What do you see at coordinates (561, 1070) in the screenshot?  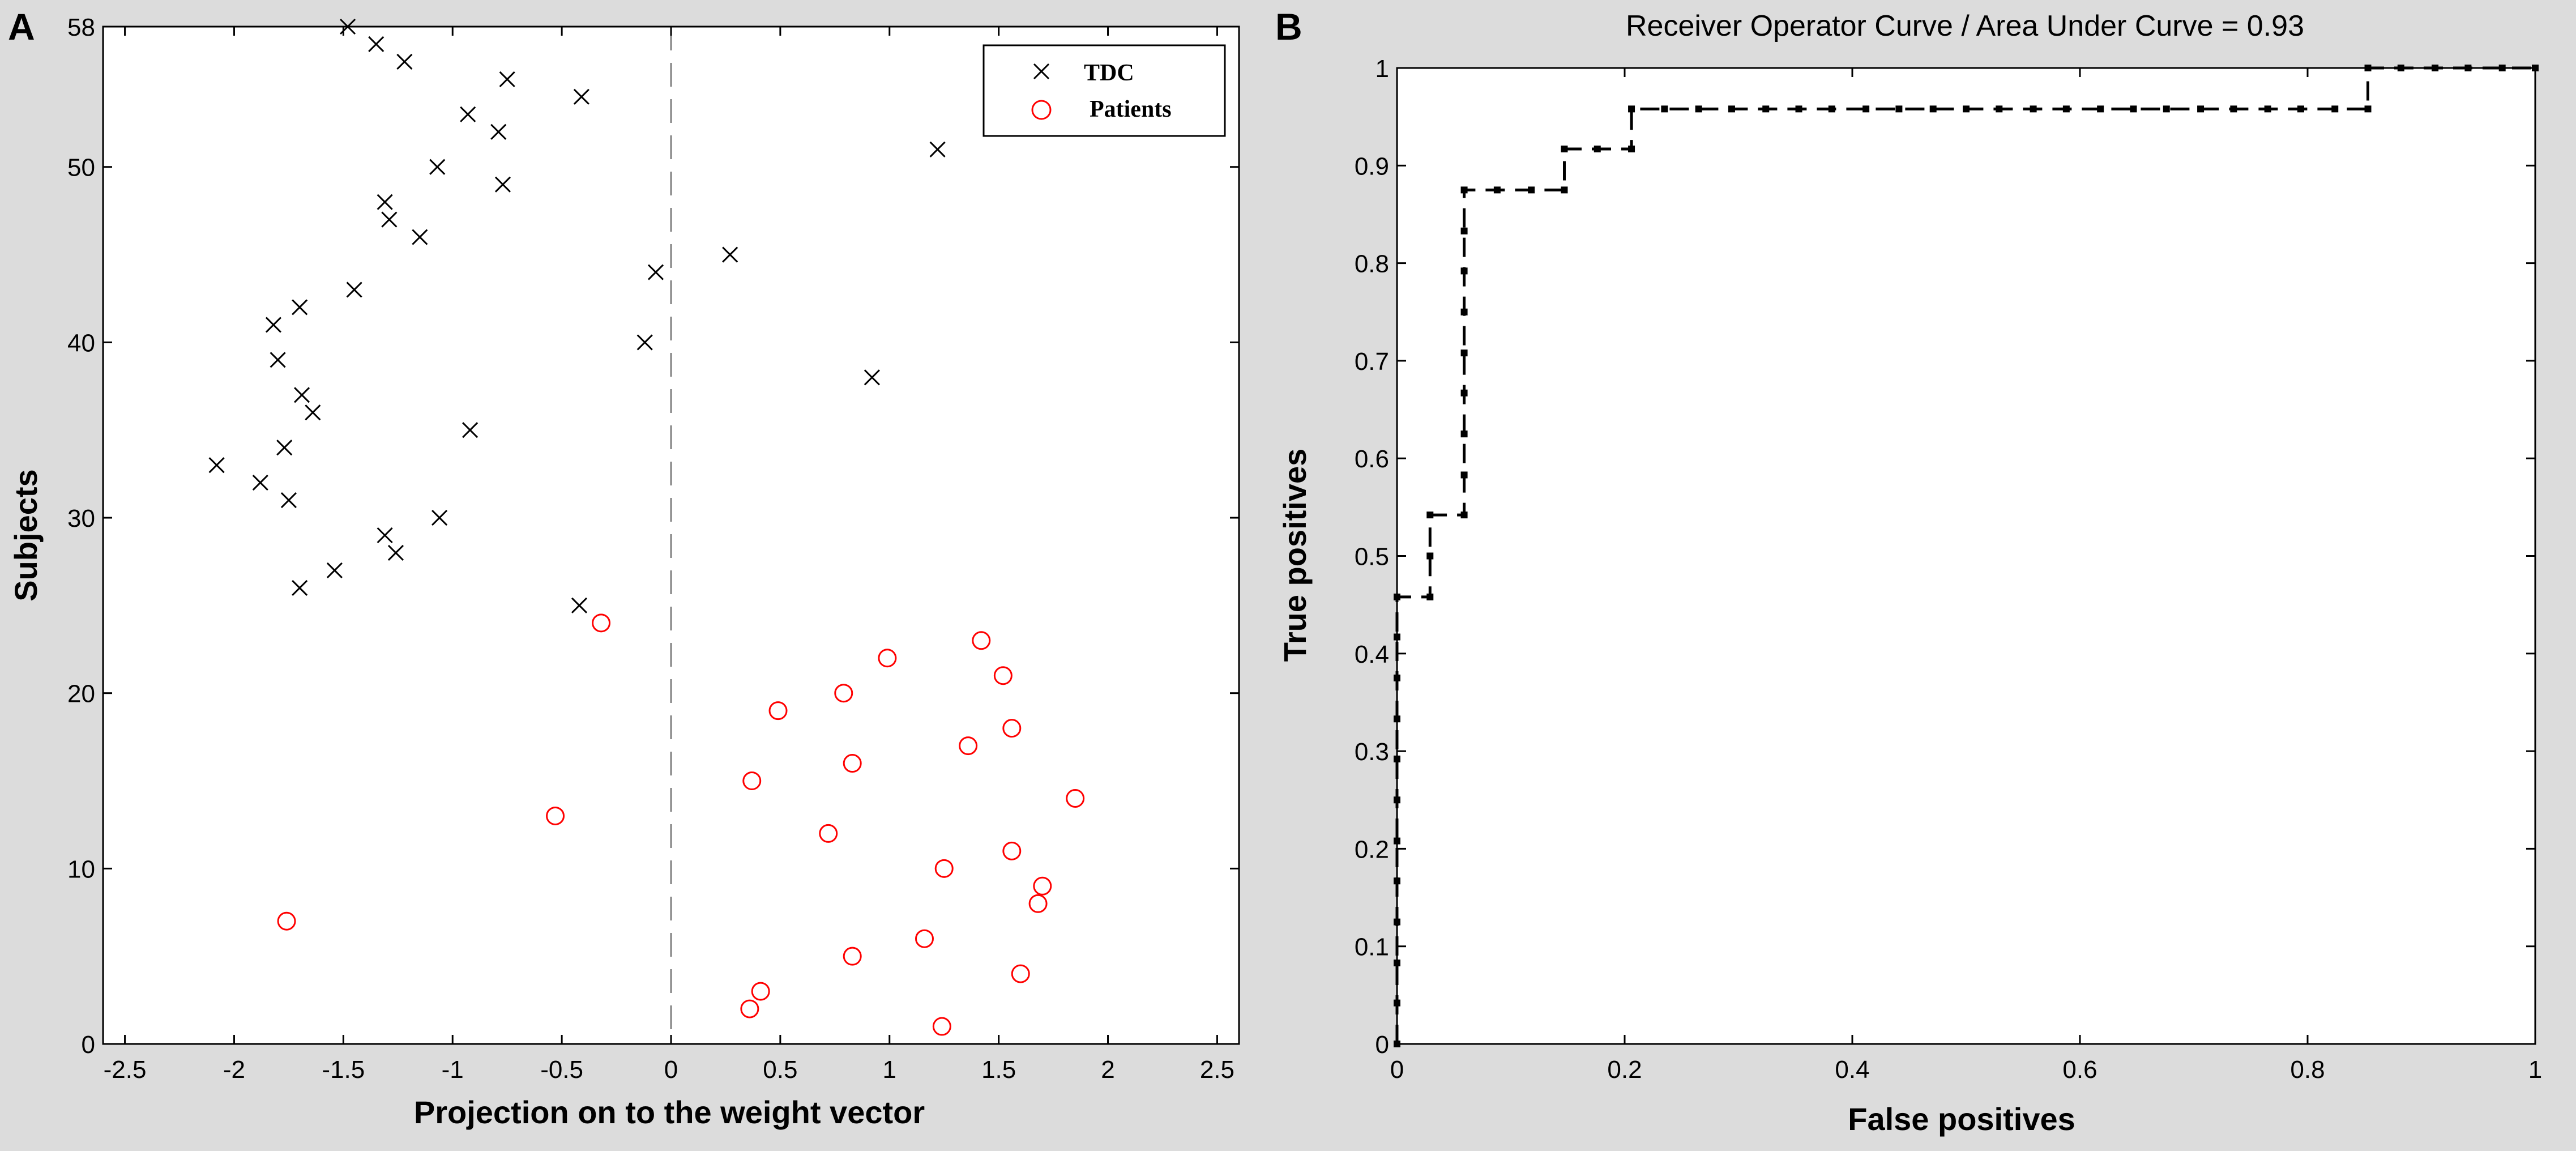 I see `panel-a-x-tick-label: -0.5` at bounding box center [561, 1070].